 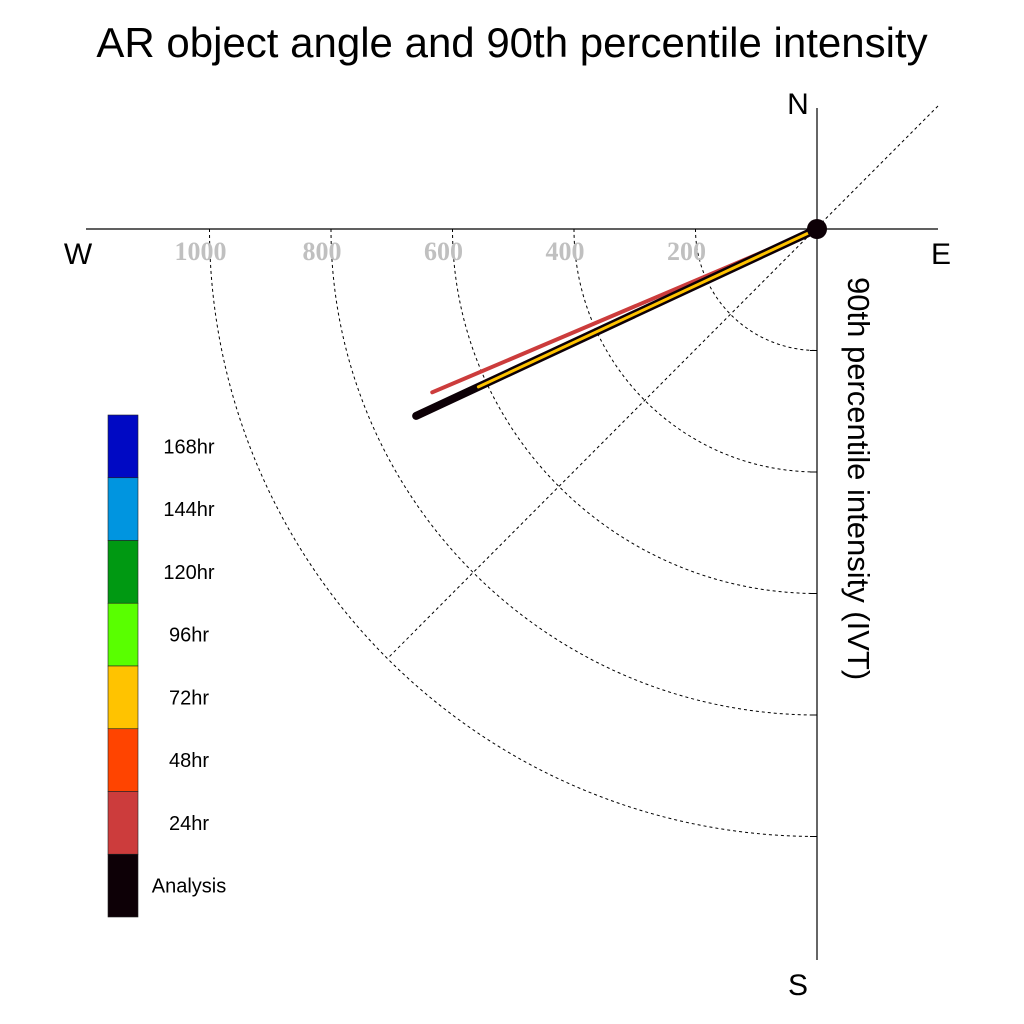 I want to click on legend-label-48hr: 48hr, so click(x=189, y=761).